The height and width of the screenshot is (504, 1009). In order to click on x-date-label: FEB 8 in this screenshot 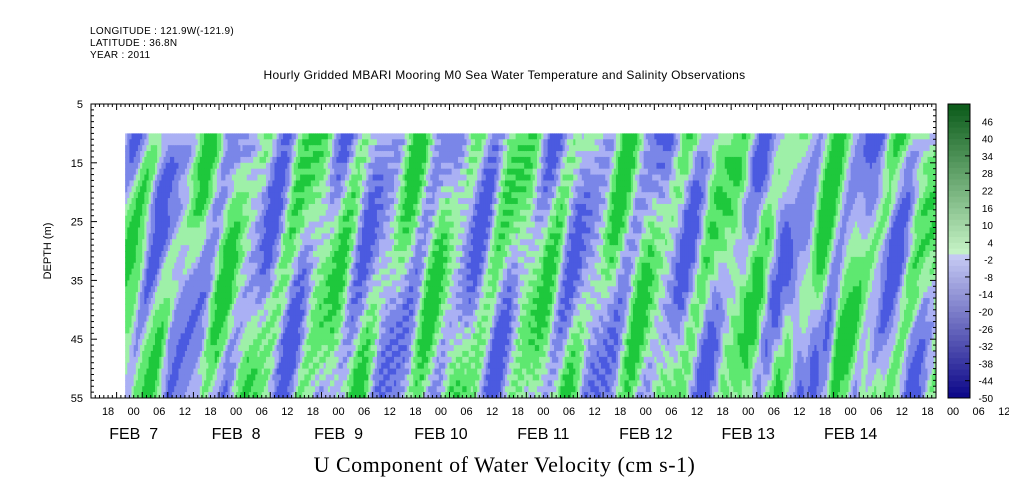, I will do `click(236, 434)`.